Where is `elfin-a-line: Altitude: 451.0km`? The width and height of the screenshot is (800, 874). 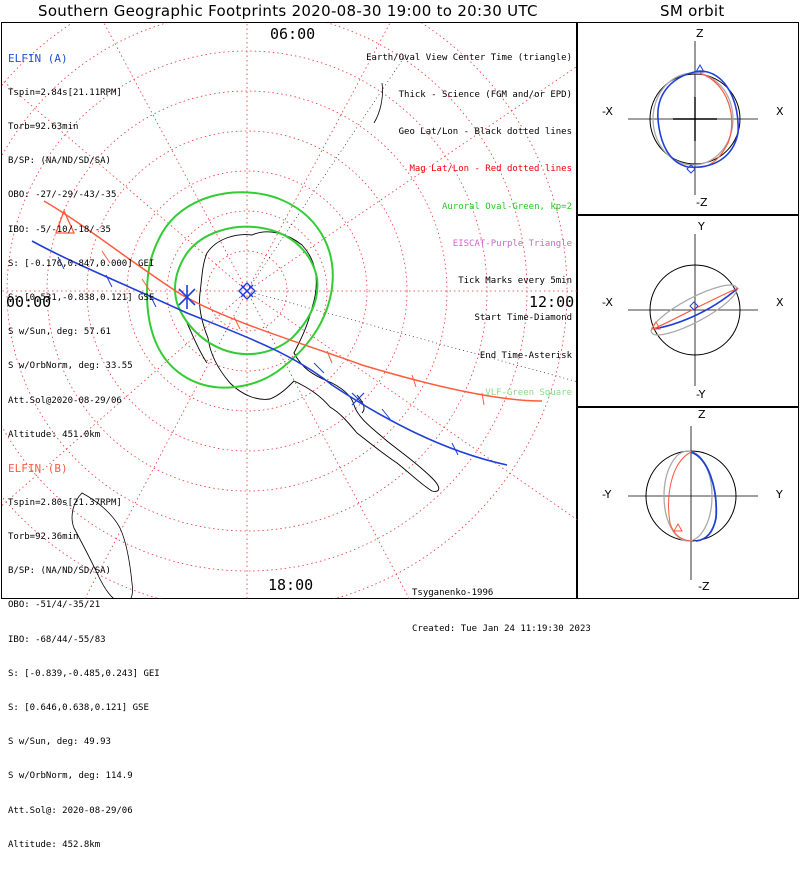 elfin-a-line: Altitude: 451.0km is located at coordinates (54, 434).